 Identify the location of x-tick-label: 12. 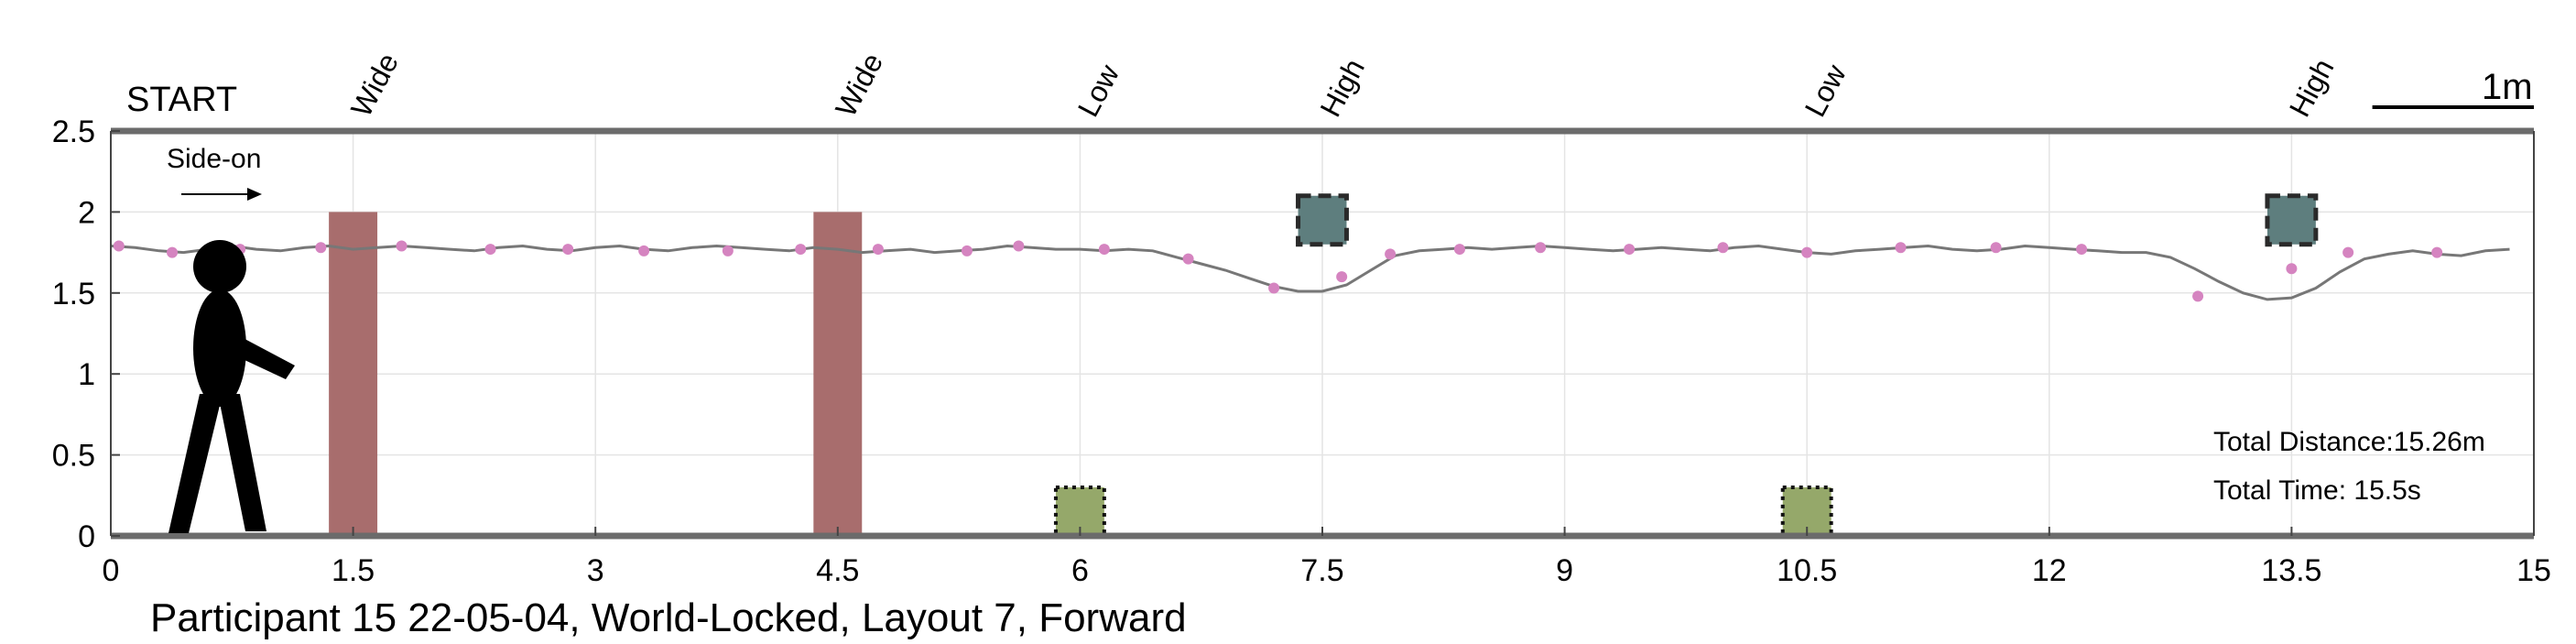
(2049, 570).